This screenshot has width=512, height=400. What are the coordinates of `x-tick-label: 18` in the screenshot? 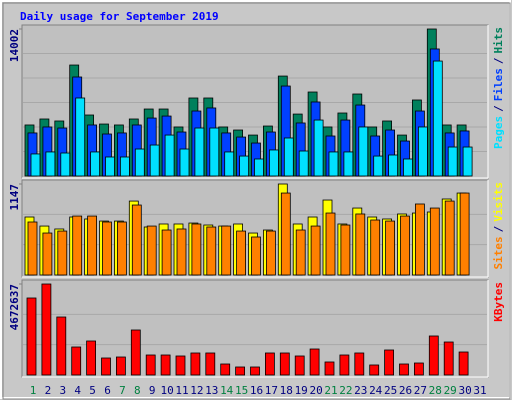 It's located at (286, 390).